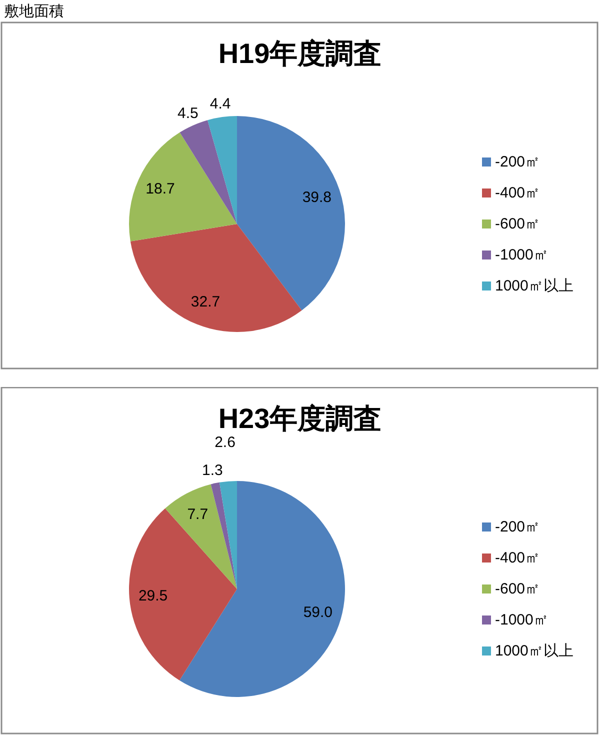  I want to click on data-label: 7.7, so click(197, 515).